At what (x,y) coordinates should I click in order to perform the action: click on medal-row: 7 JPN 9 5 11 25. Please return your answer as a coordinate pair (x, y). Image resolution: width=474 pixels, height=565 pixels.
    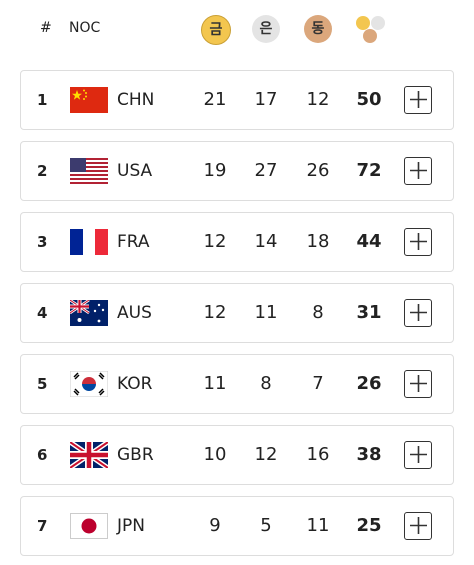
    Looking at the image, I should click on (237, 526).